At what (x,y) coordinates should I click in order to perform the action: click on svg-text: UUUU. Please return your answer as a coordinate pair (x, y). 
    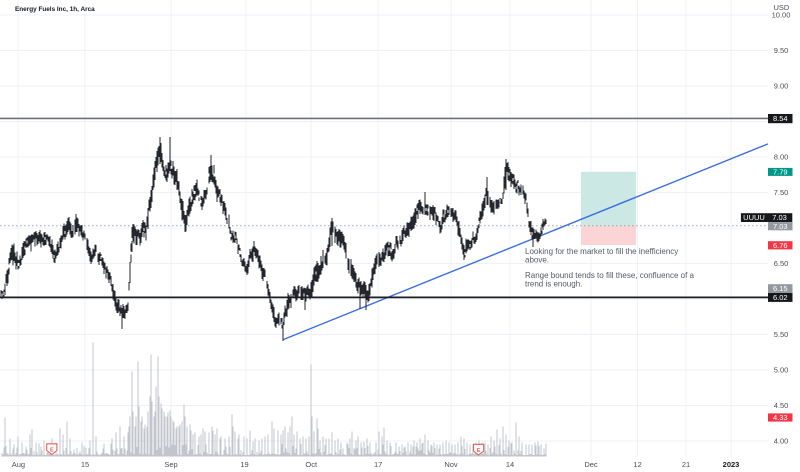
    Looking at the image, I should click on (754, 217).